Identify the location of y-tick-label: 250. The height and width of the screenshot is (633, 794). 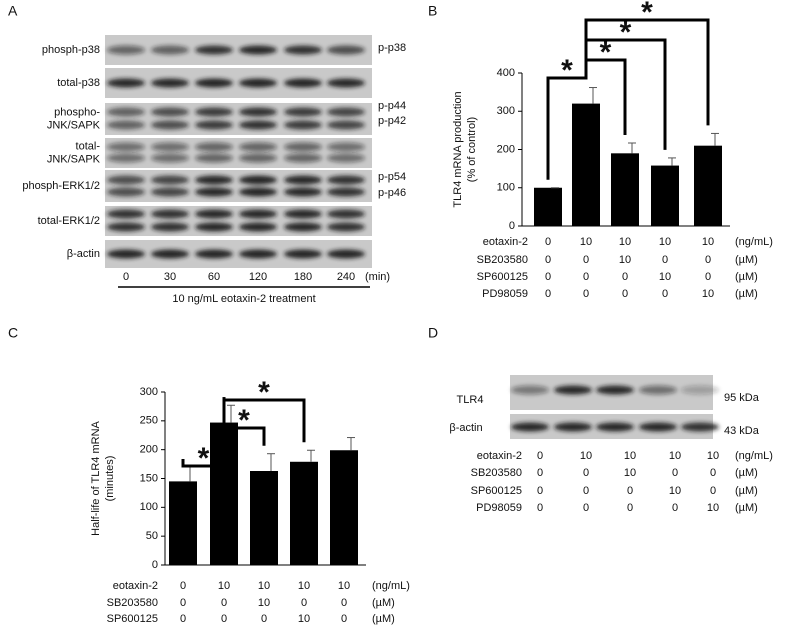
(149, 421).